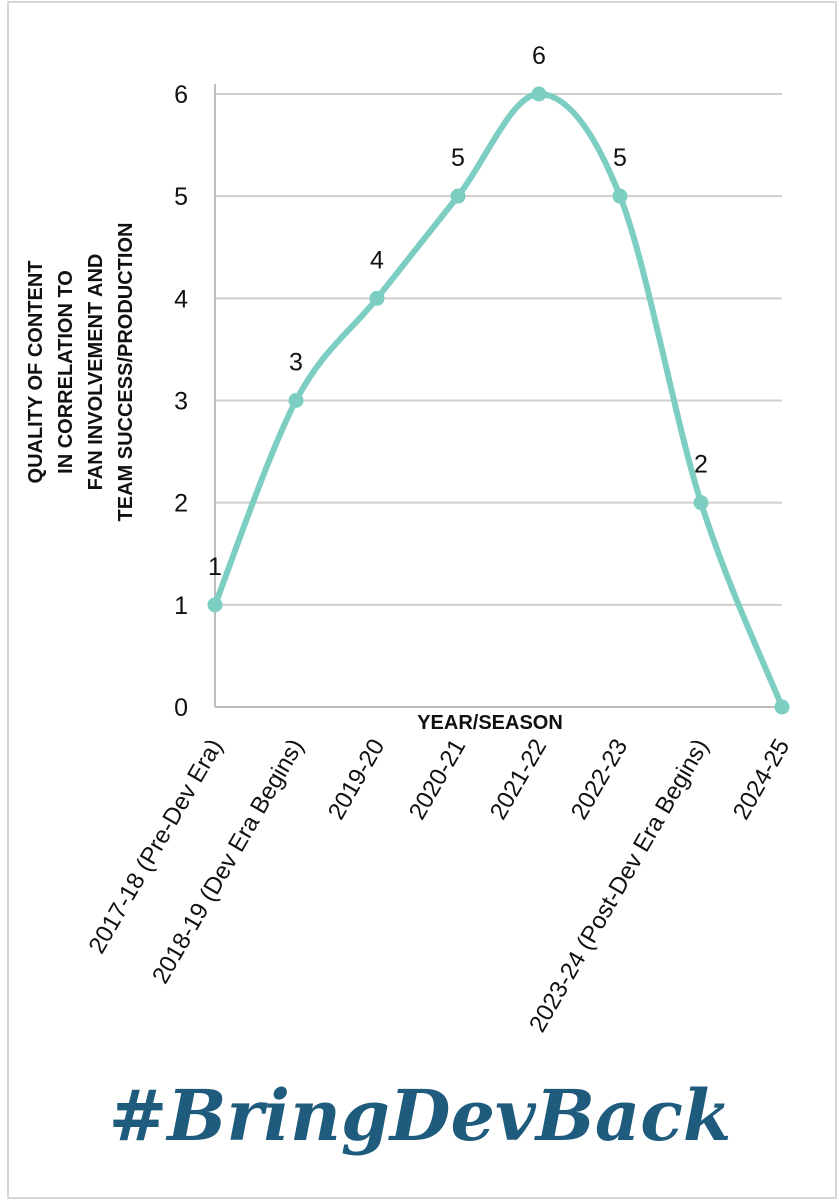  Describe the element at coordinates (181, 197) in the screenshot. I see `y-tick-label: 5` at that location.